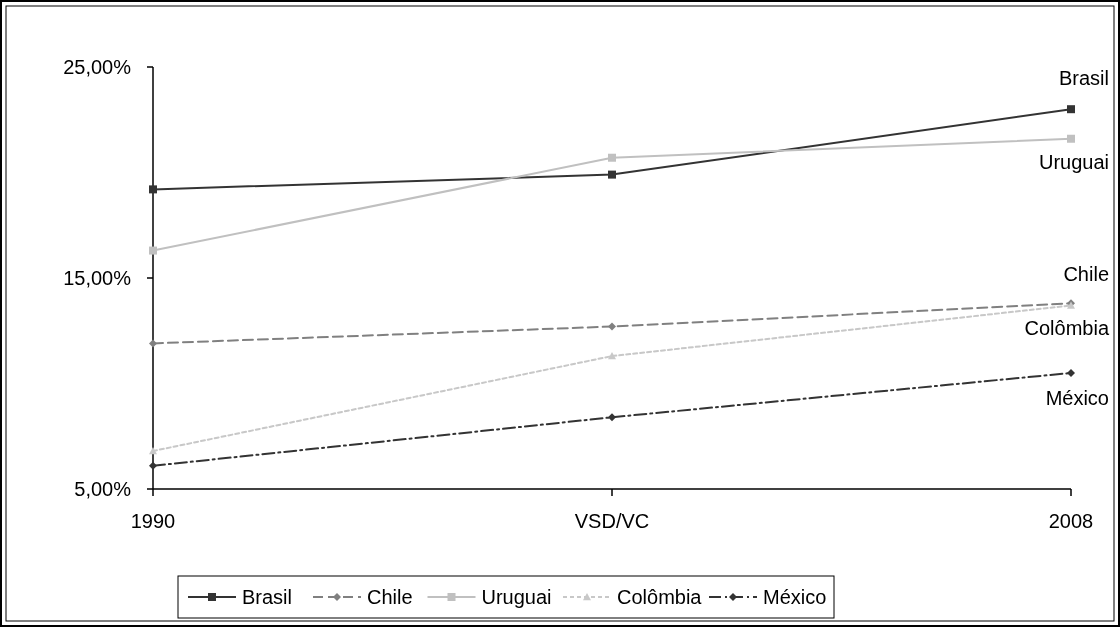 The width and height of the screenshot is (1120, 627). What do you see at coordinates (660, 597) in the screenshot?
I see `legend-label: Colômbia` at bounding box center [660, 597].